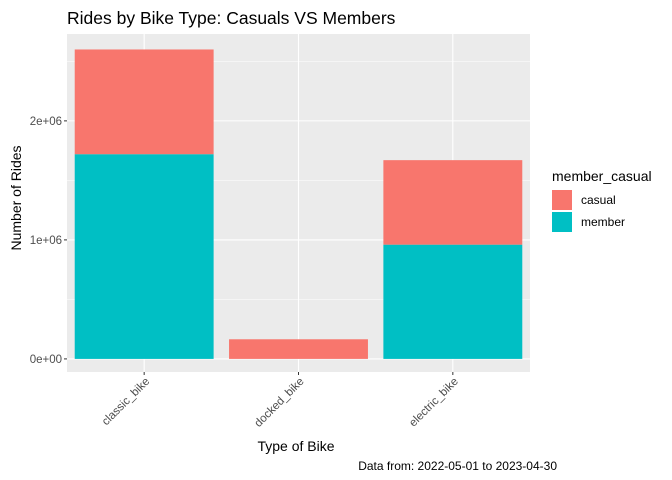  Describe the element at coordinates (562, 222) in the screenshot. I see `legend-key-member` at that location.